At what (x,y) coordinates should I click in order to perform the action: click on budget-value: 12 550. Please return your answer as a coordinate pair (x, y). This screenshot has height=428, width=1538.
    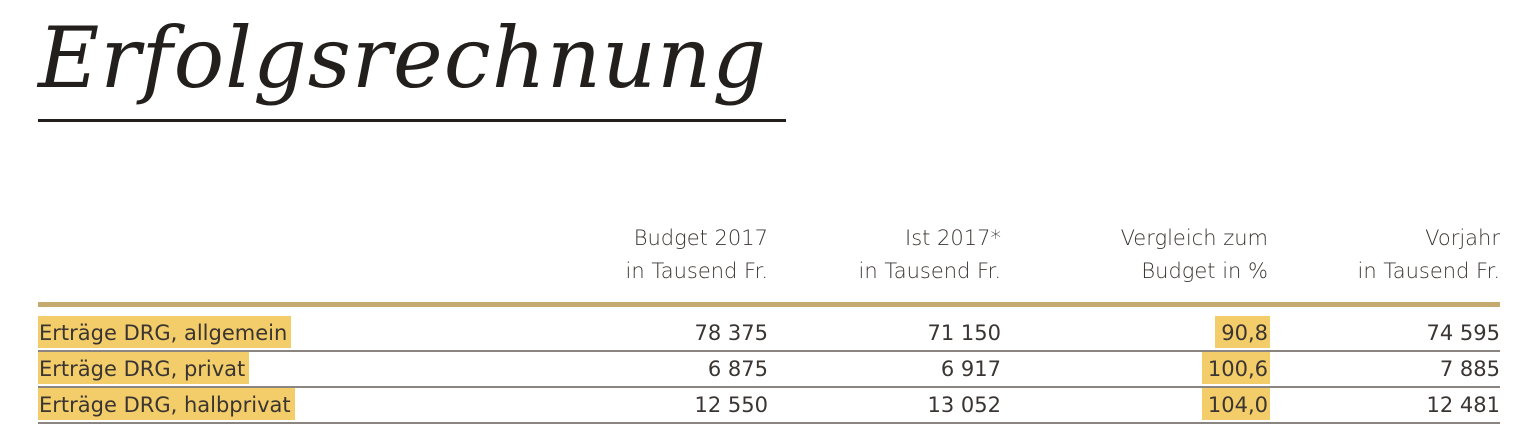
    Looking at the image, I should click on (731, 405).